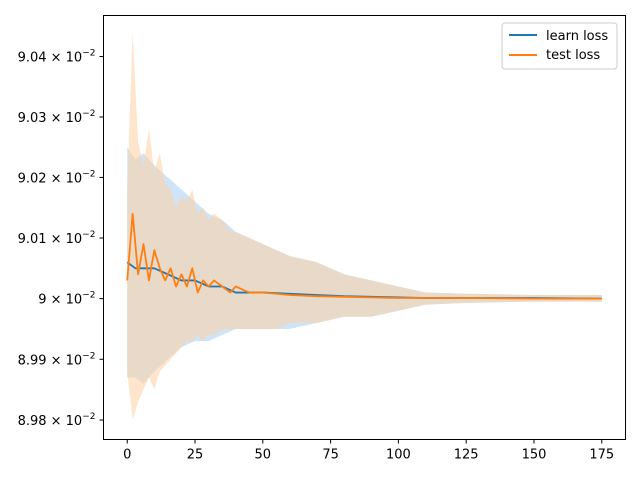 The width and height of the screenshot is (640, 480). I want to click on y-tick-label: 8.98 × 10⁻², so click(57, 420).